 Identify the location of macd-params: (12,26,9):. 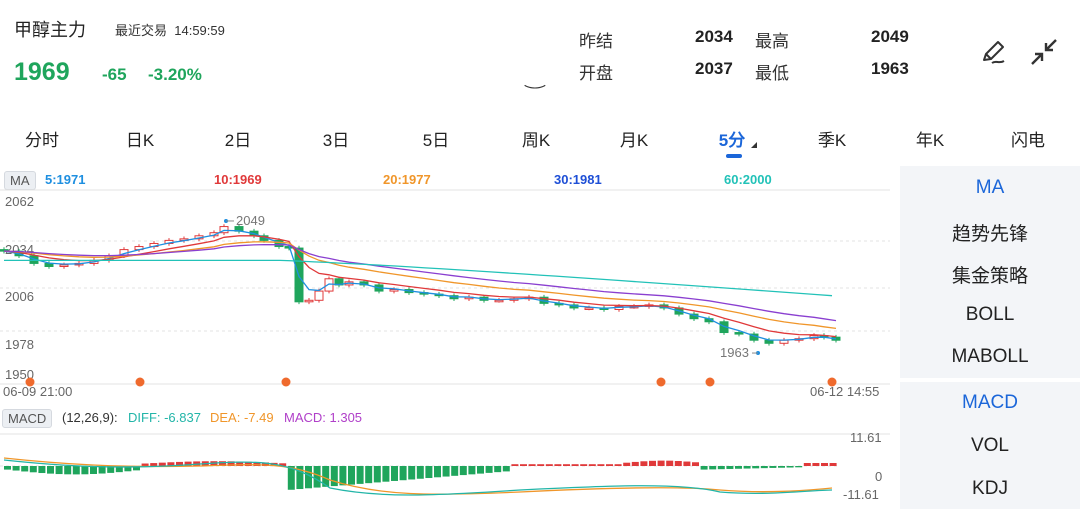
(90, 417).